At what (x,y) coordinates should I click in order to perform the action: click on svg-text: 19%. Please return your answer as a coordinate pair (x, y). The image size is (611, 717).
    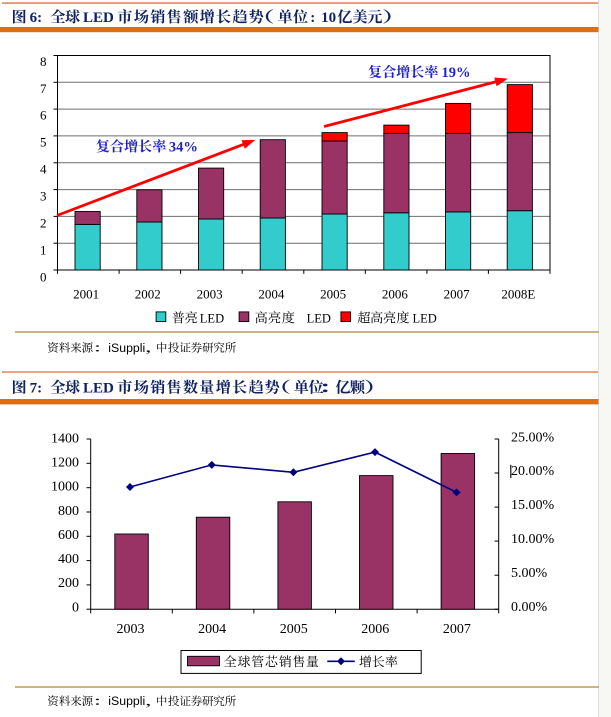
    Looking at the image, I should click on (456, 73).